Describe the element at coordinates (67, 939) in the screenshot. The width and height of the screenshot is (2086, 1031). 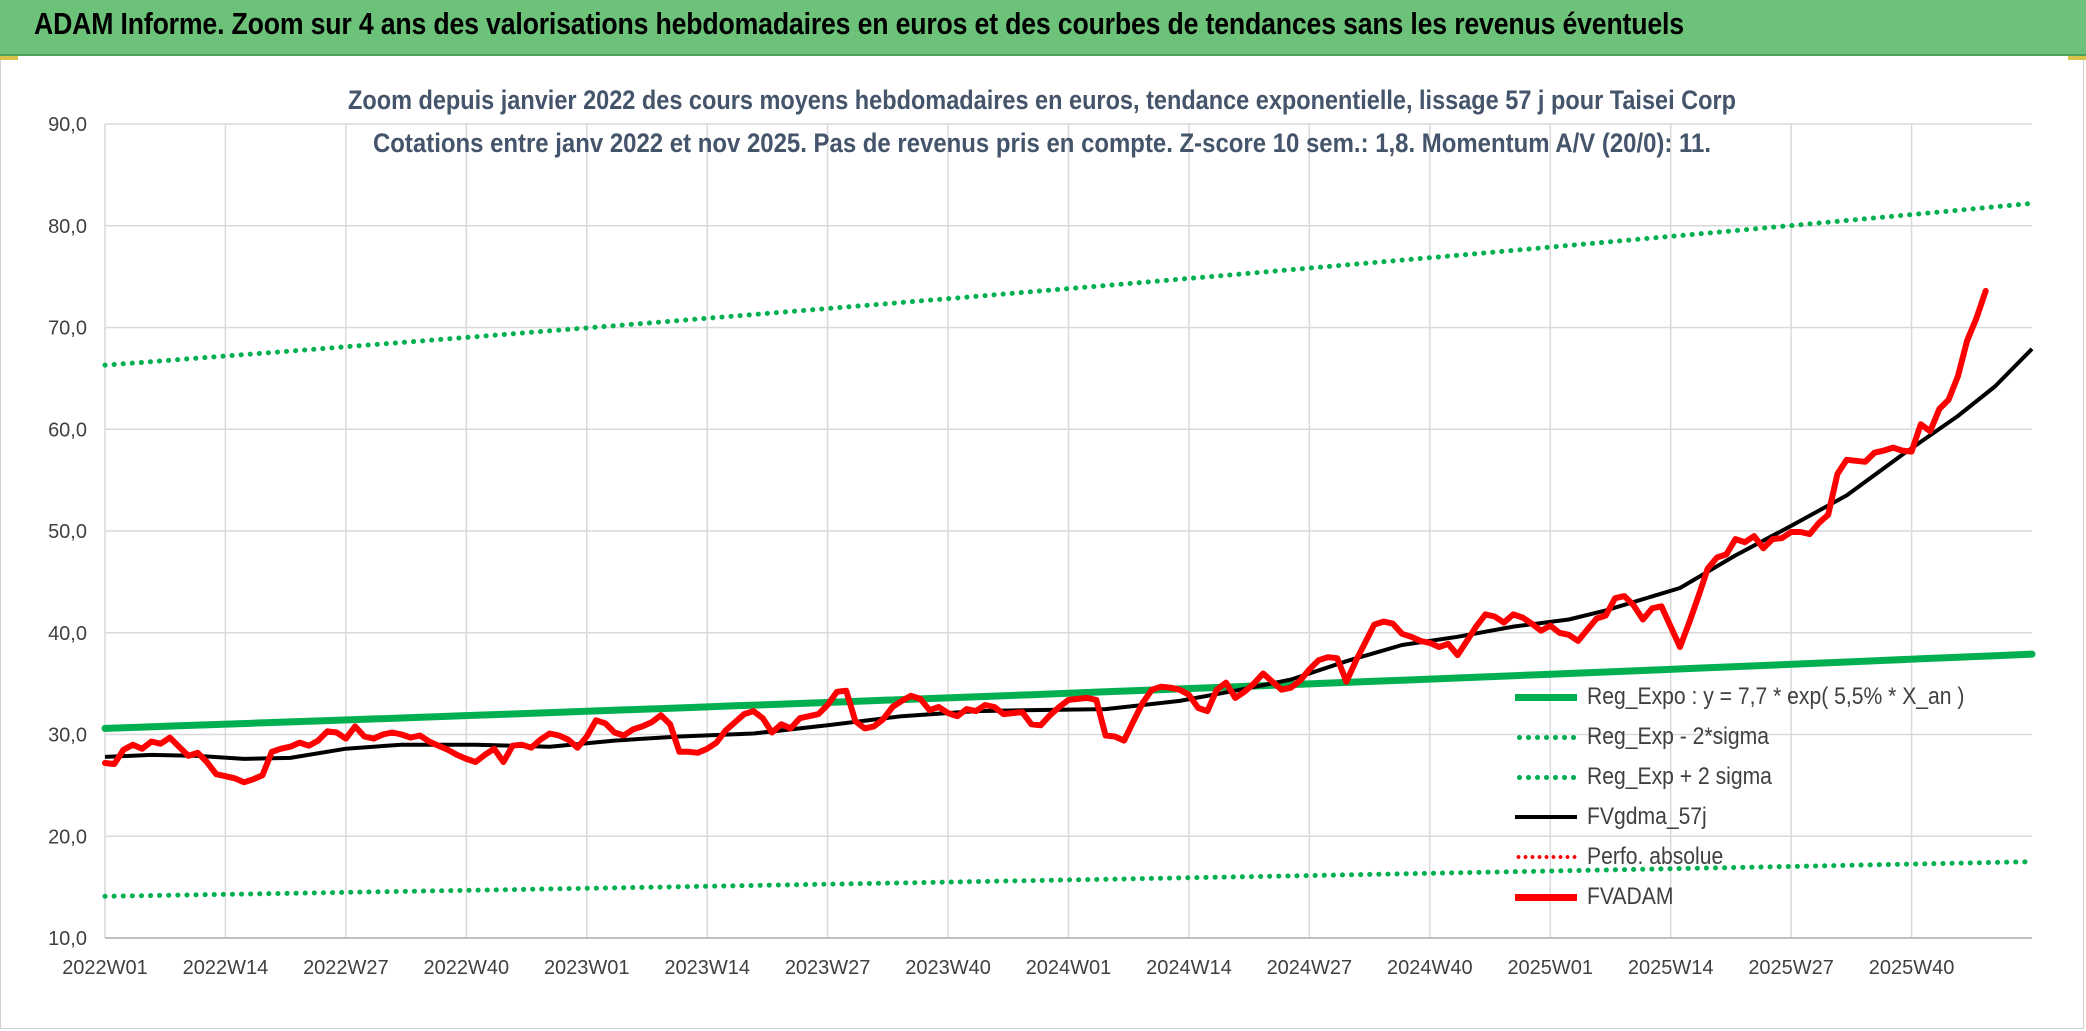
I see `y-tick-label: 10,0` at that location.